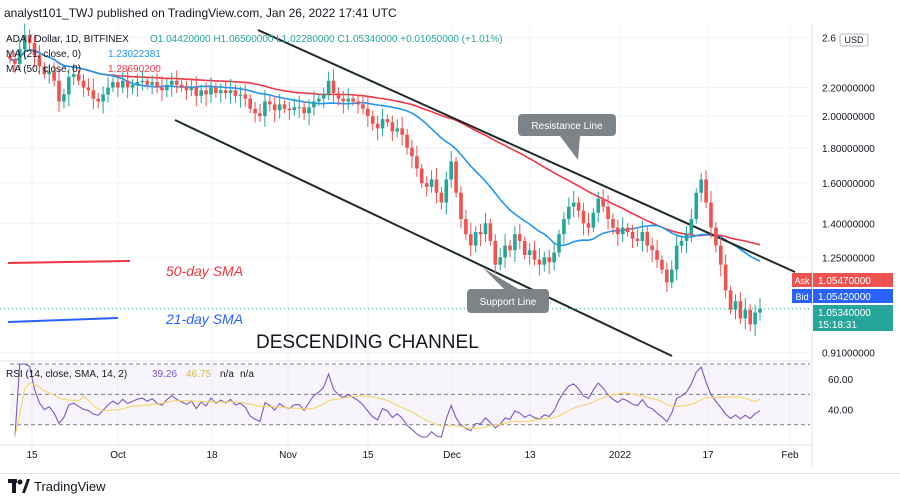 The image size is (900, 499). I want to click on rsi-legend: RSI (14, close, SMA, 14, 2), so click(66, 374).